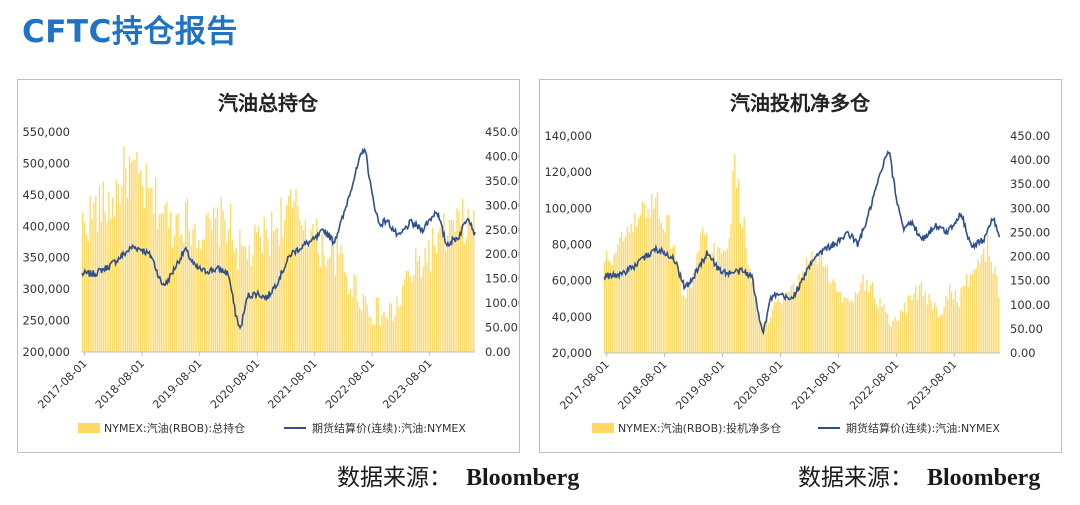 The height and width of the screenshot is (505, 1080). What do you see at coordinates (568, 172) in the screenshot?
I see `y-left-tick-label: 120,000` at bounding box center [568, 172].